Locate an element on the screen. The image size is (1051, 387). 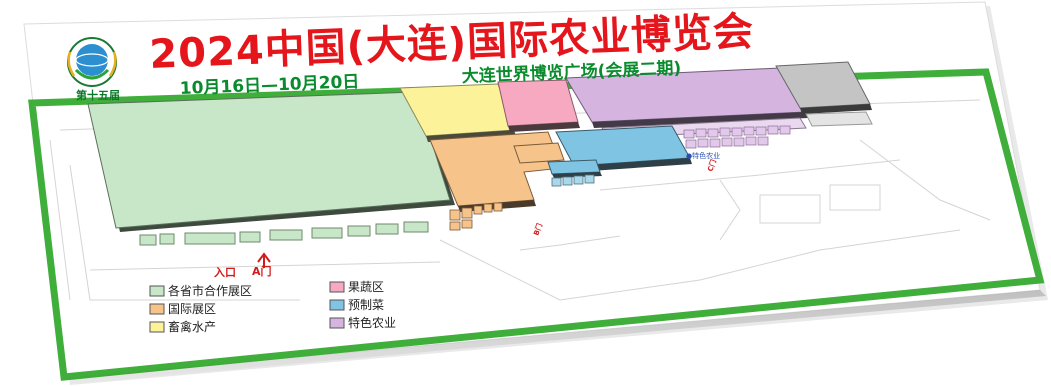
blue-booth-cluster is located at coordinates (573, 180).